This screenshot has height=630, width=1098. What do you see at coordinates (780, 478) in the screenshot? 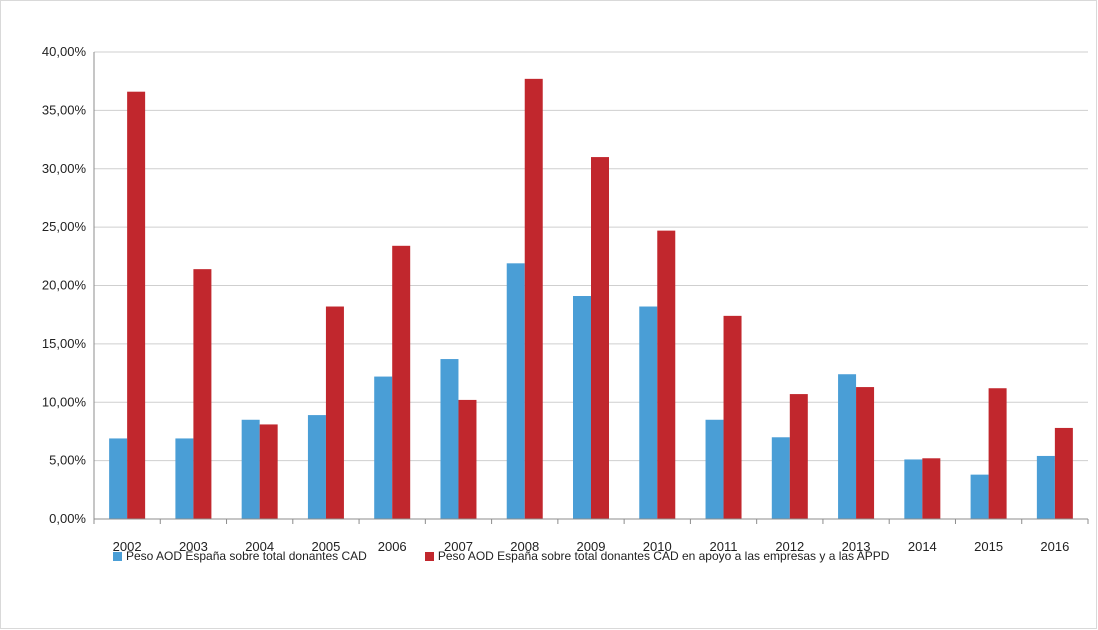
I see `bar-series-1-2012` at bounding box center [780, 478].